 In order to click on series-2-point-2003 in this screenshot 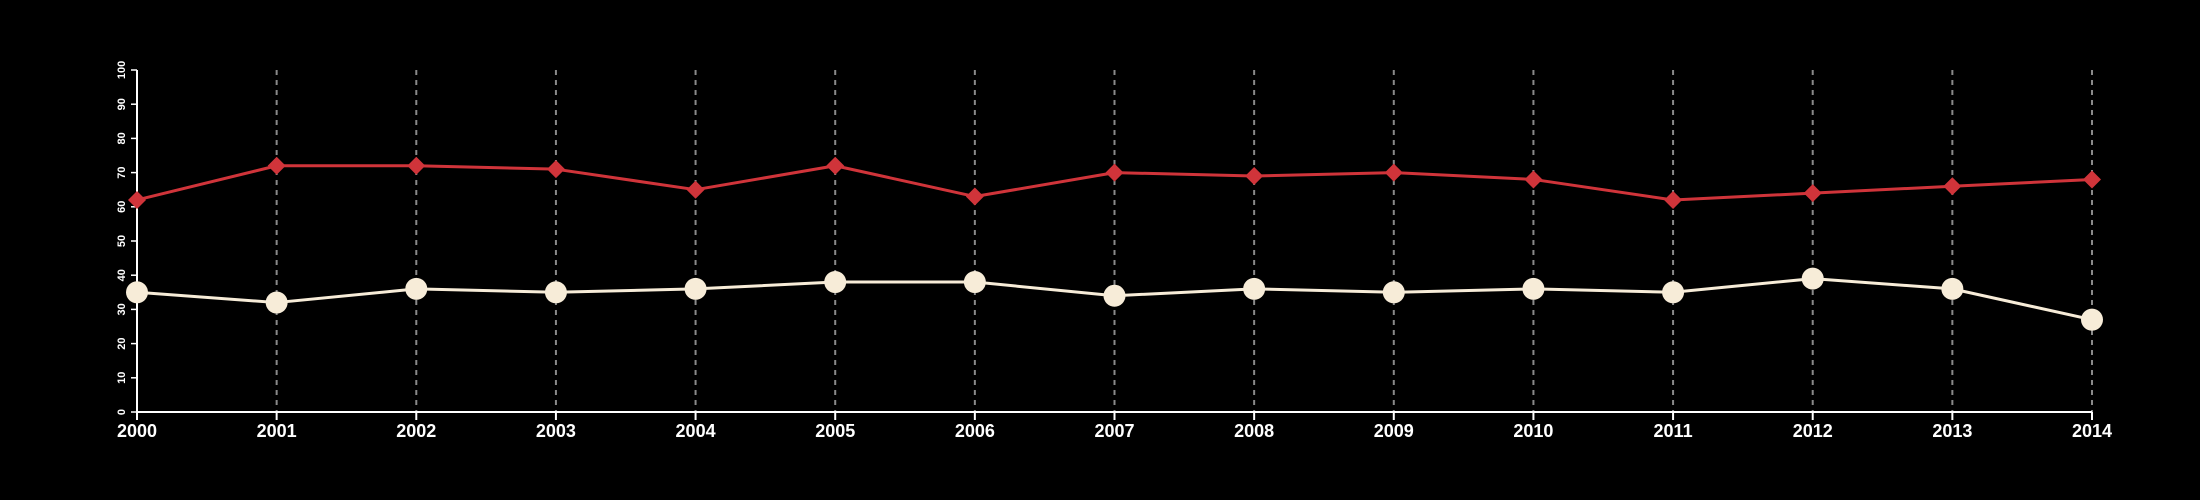, I will do `click(555, 292)`.